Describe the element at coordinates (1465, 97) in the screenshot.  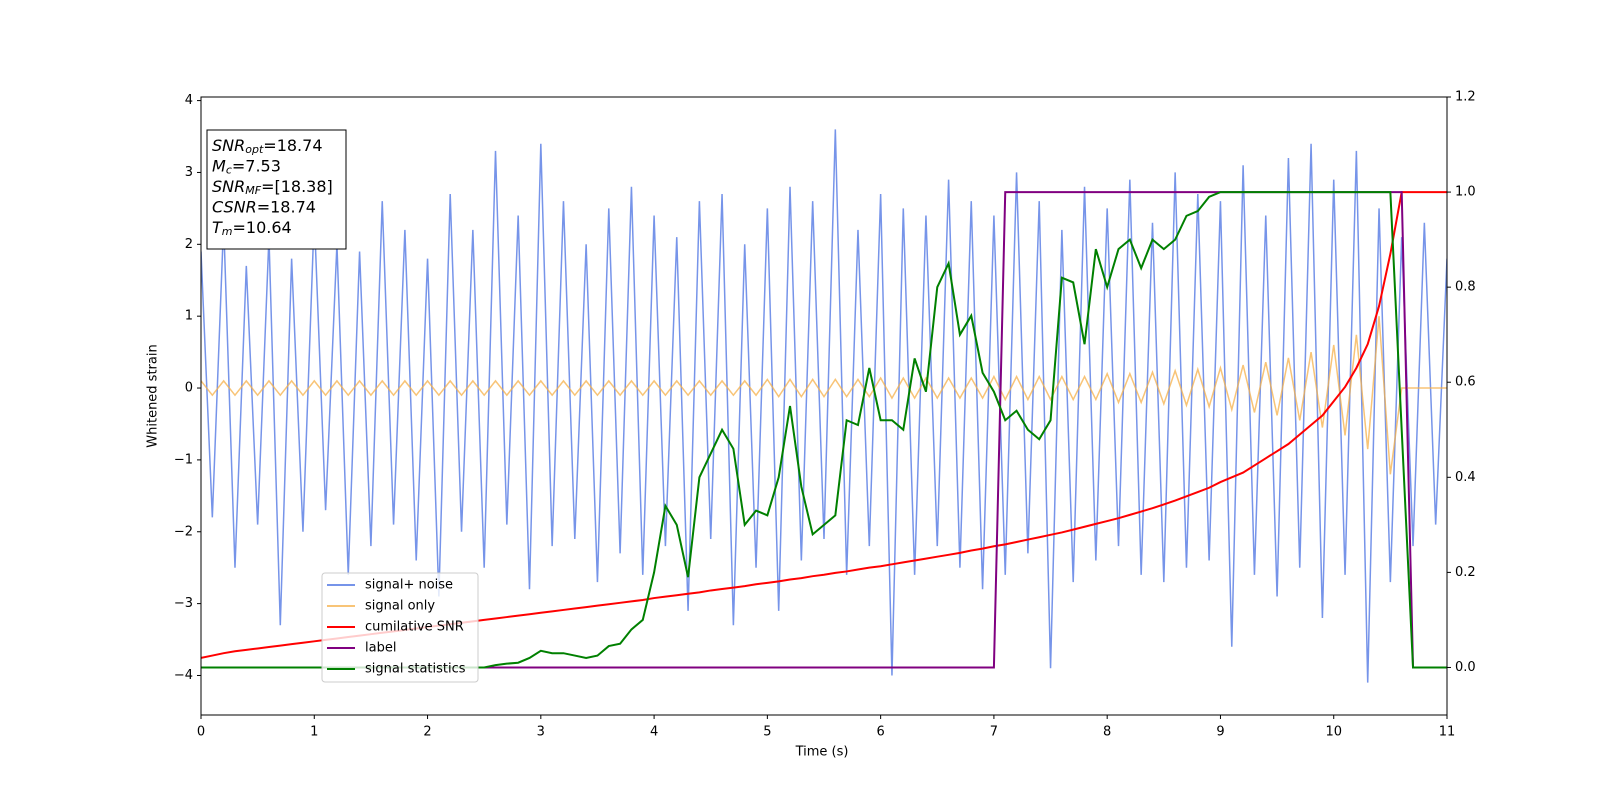
I see `y2-tick-label: 1.2` at that location.